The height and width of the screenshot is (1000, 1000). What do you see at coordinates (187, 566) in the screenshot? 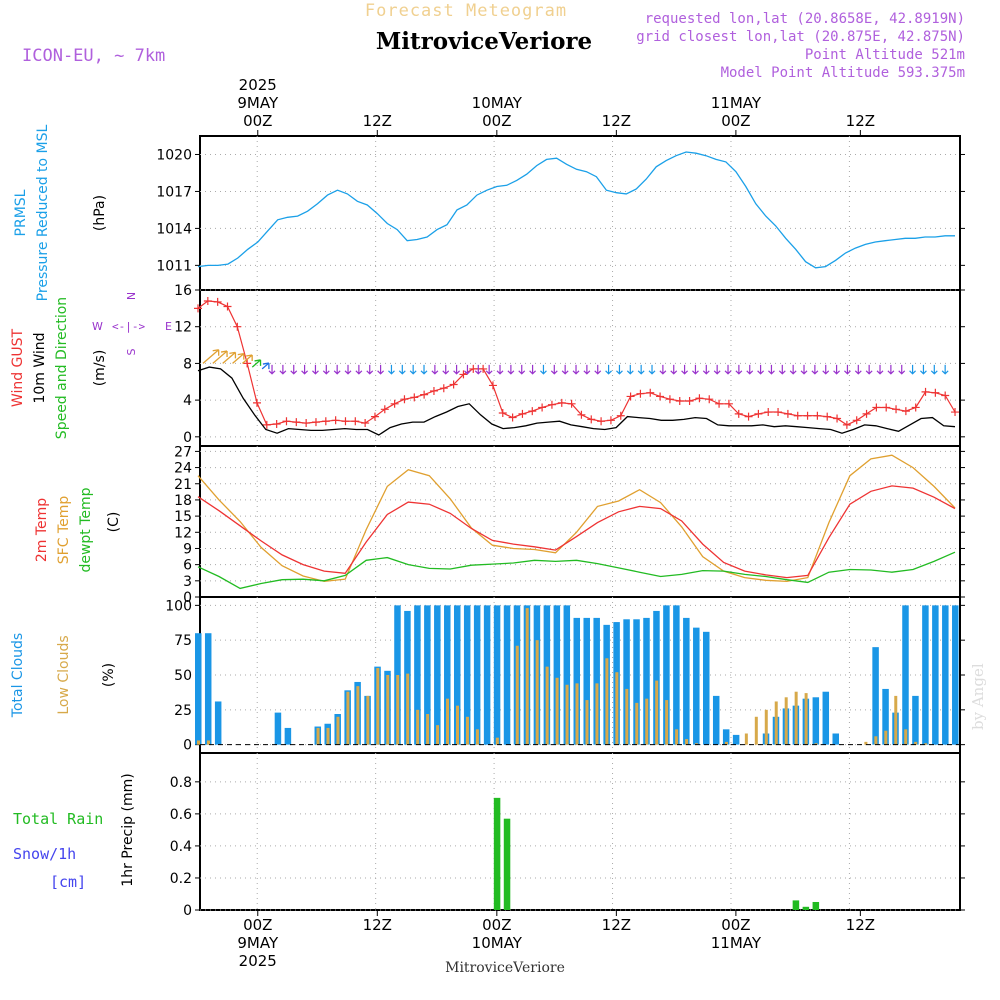
I see `temperature-ytick-label: 6` at bounding box center [187, 566].